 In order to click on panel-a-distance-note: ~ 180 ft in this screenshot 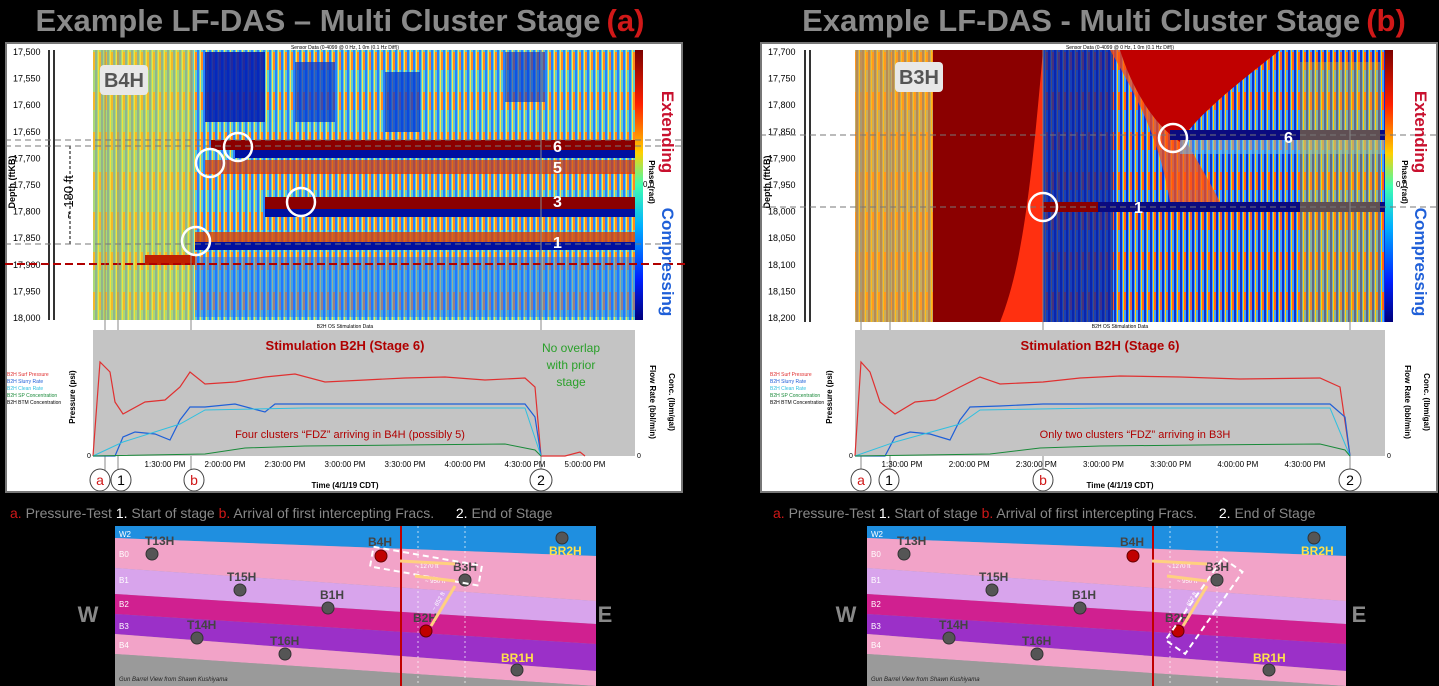, I will do `click(68, 197)`.